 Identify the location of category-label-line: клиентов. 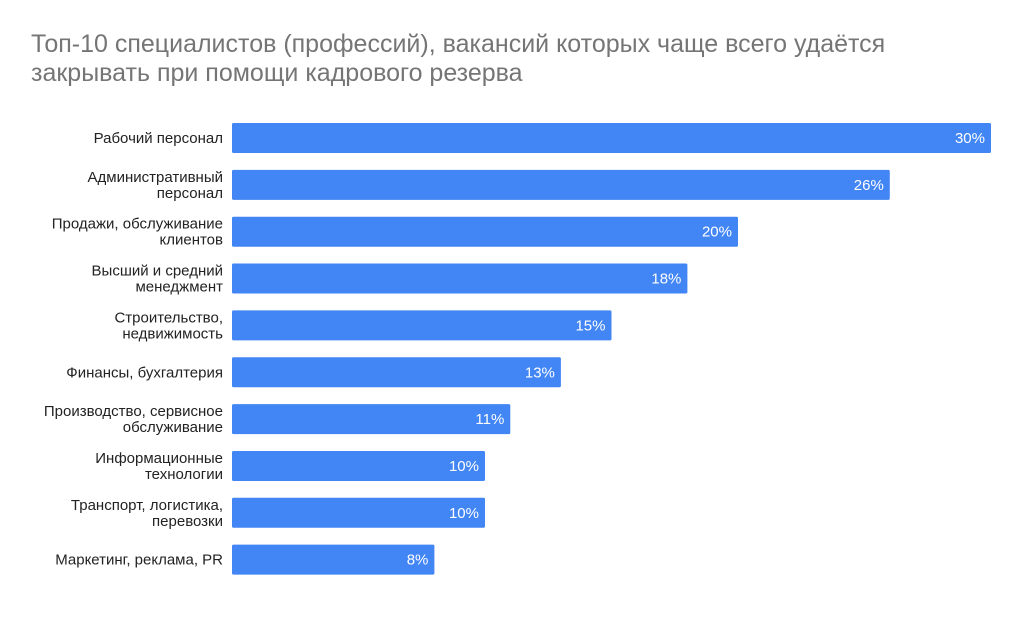
(191, 240).